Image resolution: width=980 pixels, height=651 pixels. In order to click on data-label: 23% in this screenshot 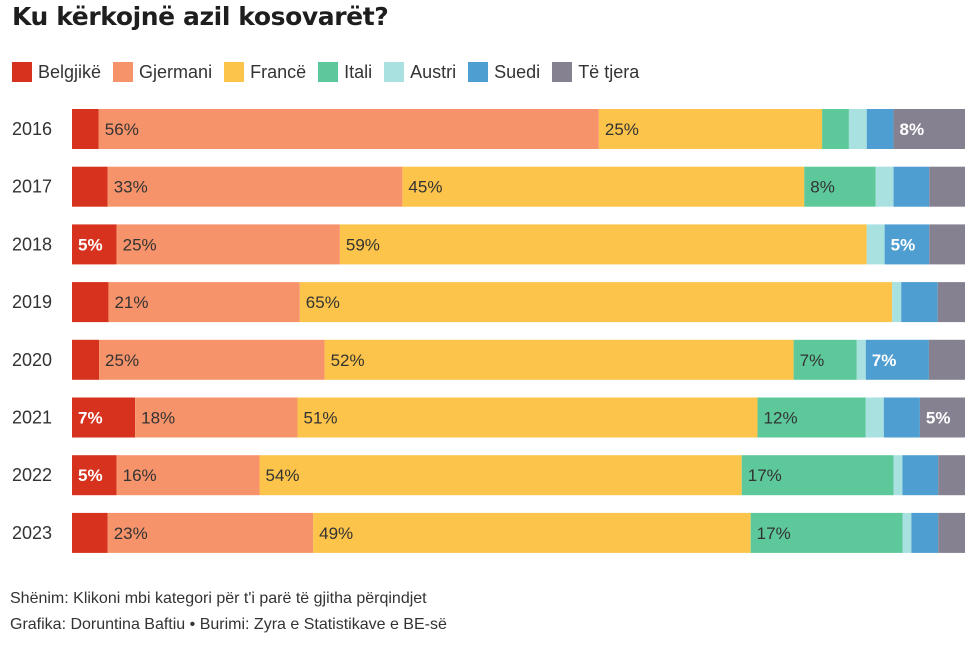, I will do `click(131, 533)`.